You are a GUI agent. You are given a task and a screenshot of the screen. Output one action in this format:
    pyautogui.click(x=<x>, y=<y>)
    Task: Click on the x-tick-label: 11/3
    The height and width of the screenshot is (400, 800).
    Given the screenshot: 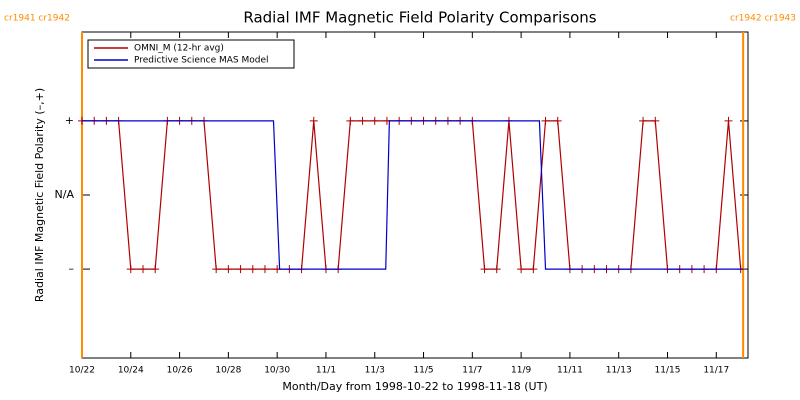 What is the action you would take?
    pyautogui.click(x=375, y=371)
    